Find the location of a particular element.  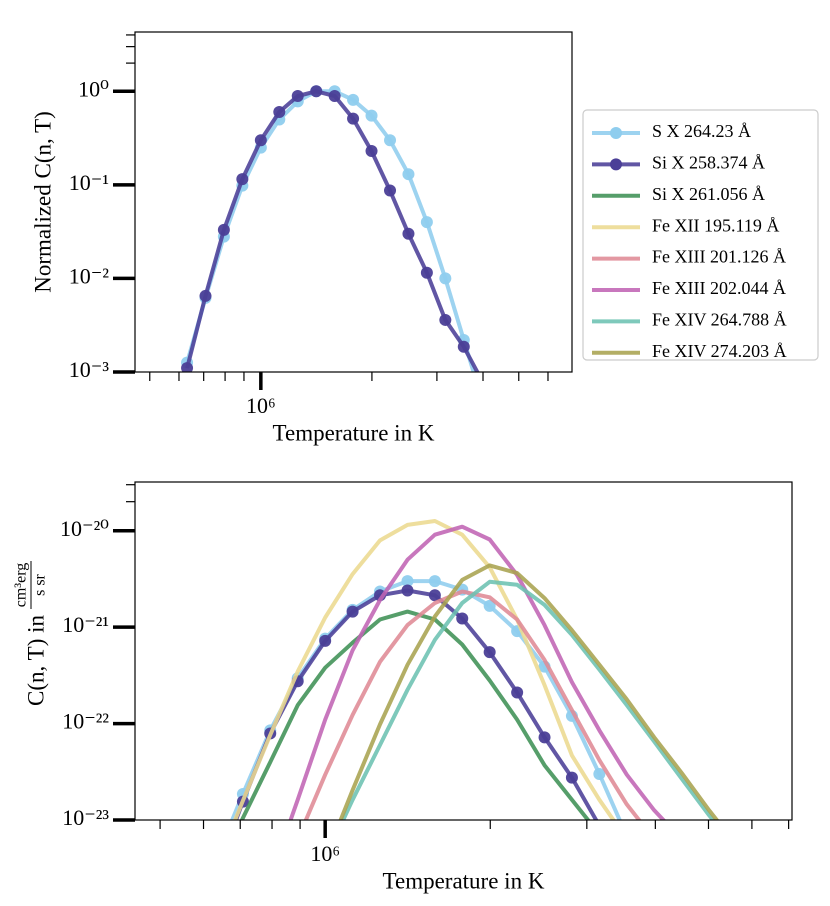

y-tick-label: 10⁻² is located at coordinates (89, 275).